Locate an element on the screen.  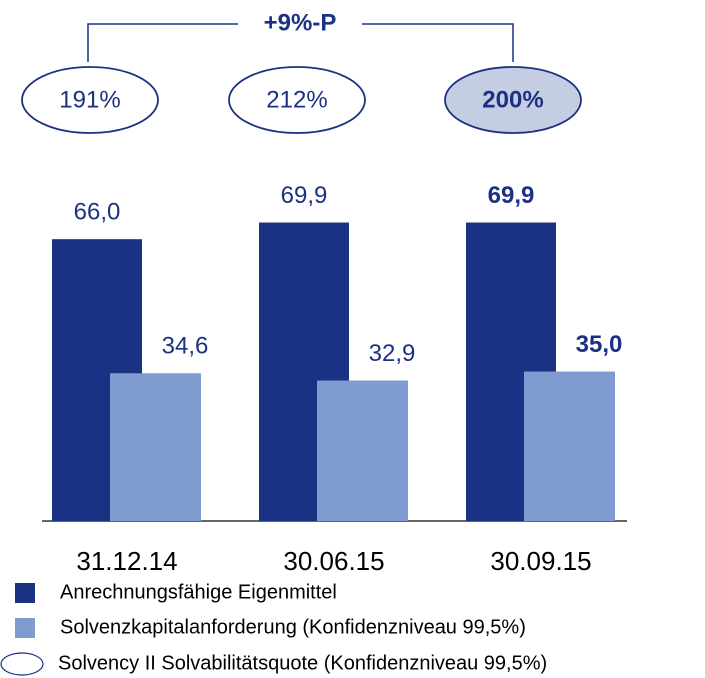
ratio-label: 200% is located at coordinates (512, 99).